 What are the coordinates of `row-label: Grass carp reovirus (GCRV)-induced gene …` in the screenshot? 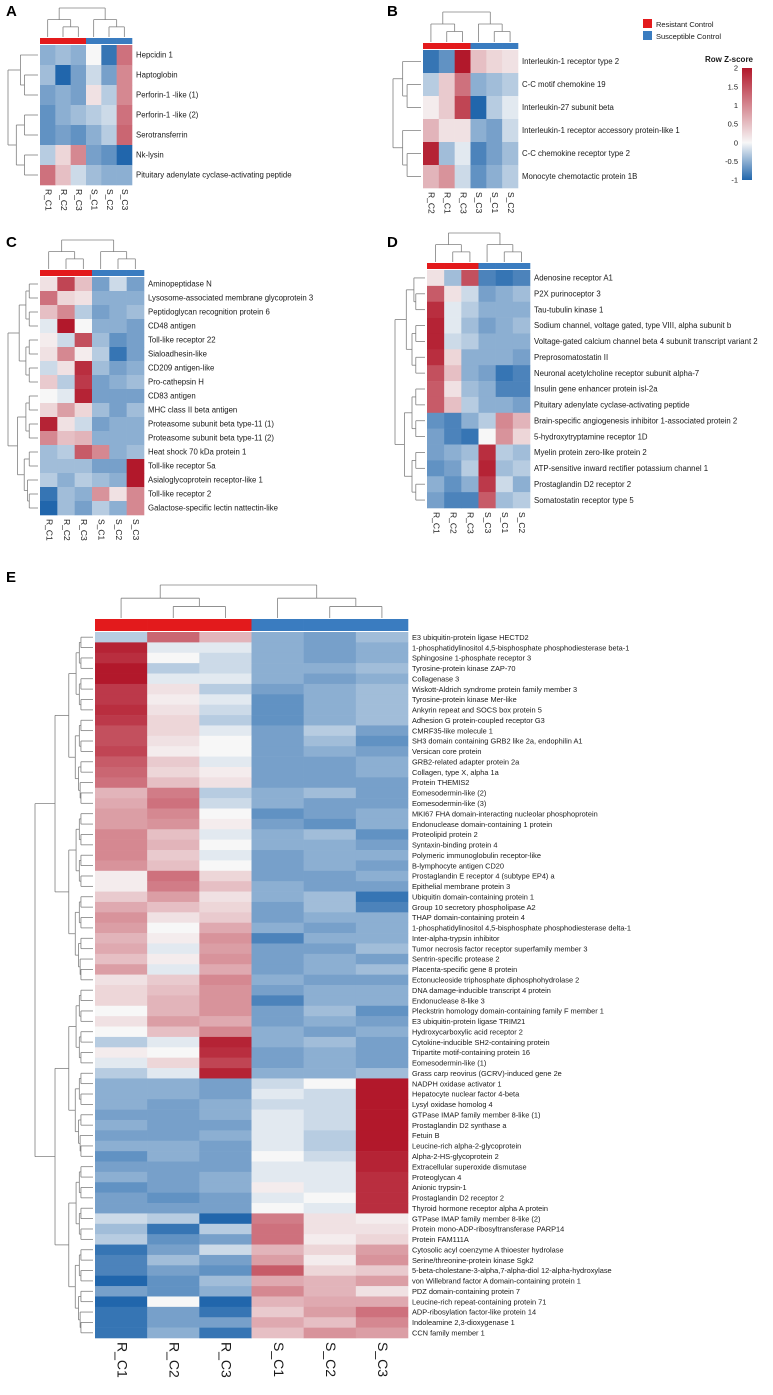 It's located at (487, 1073).